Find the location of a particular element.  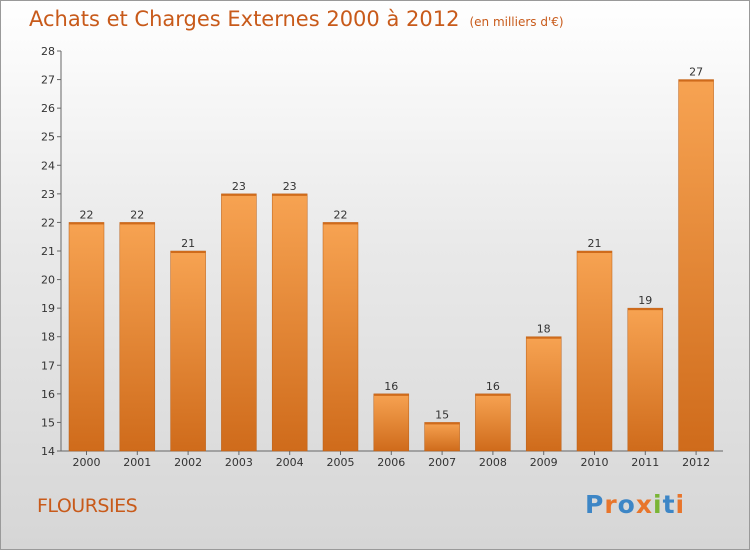

commune-name: FLOURSIES is located at coordinates (87, 506).